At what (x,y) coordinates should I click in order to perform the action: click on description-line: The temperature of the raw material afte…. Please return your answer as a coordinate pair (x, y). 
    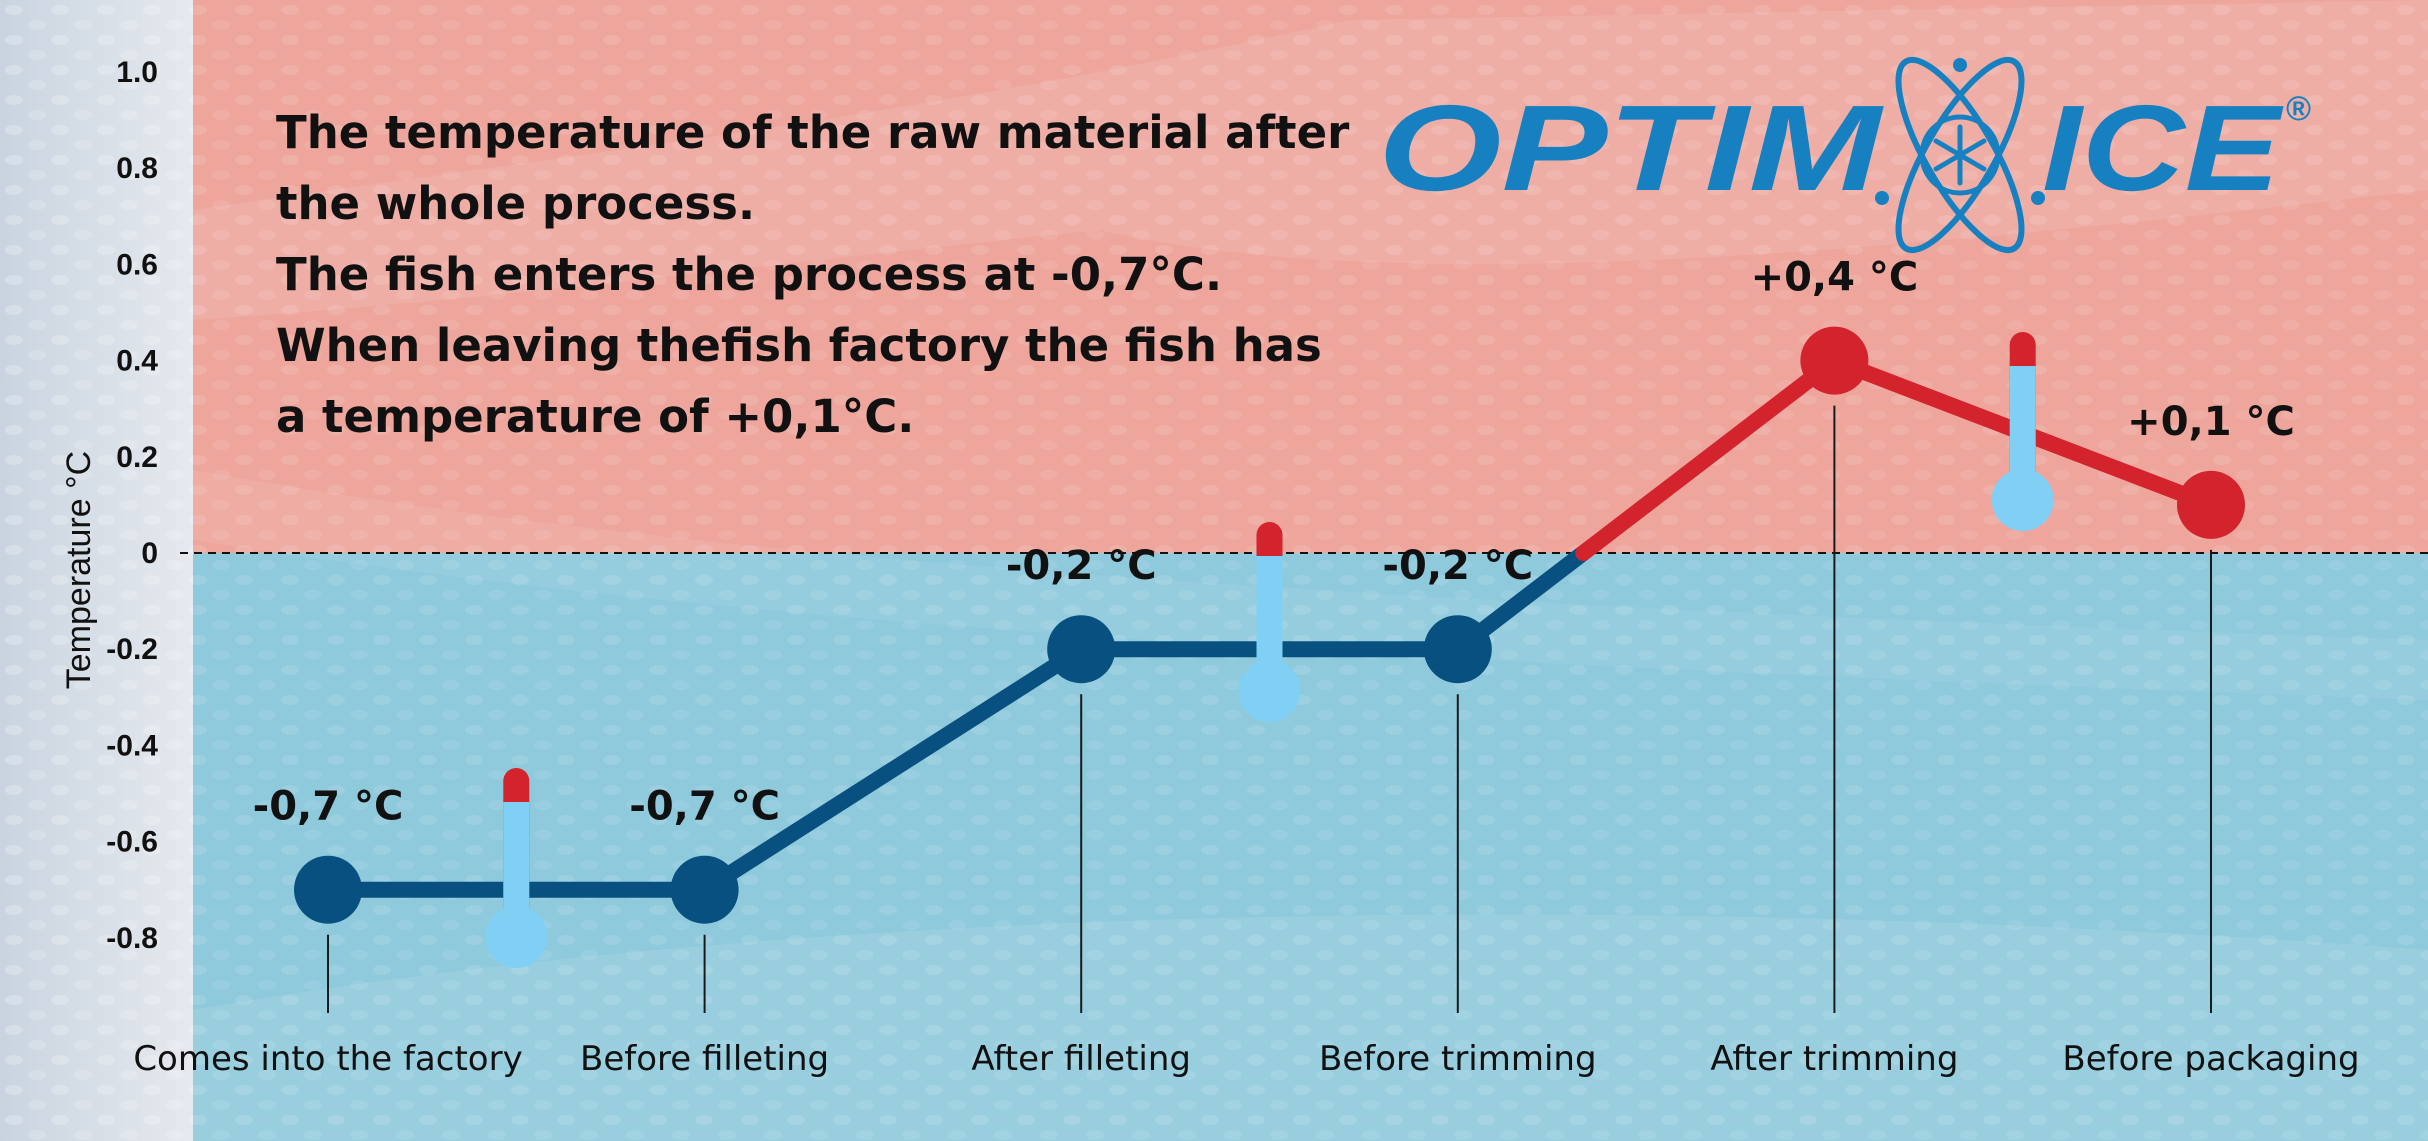
    Looking at the image, I should click on (813, 132).